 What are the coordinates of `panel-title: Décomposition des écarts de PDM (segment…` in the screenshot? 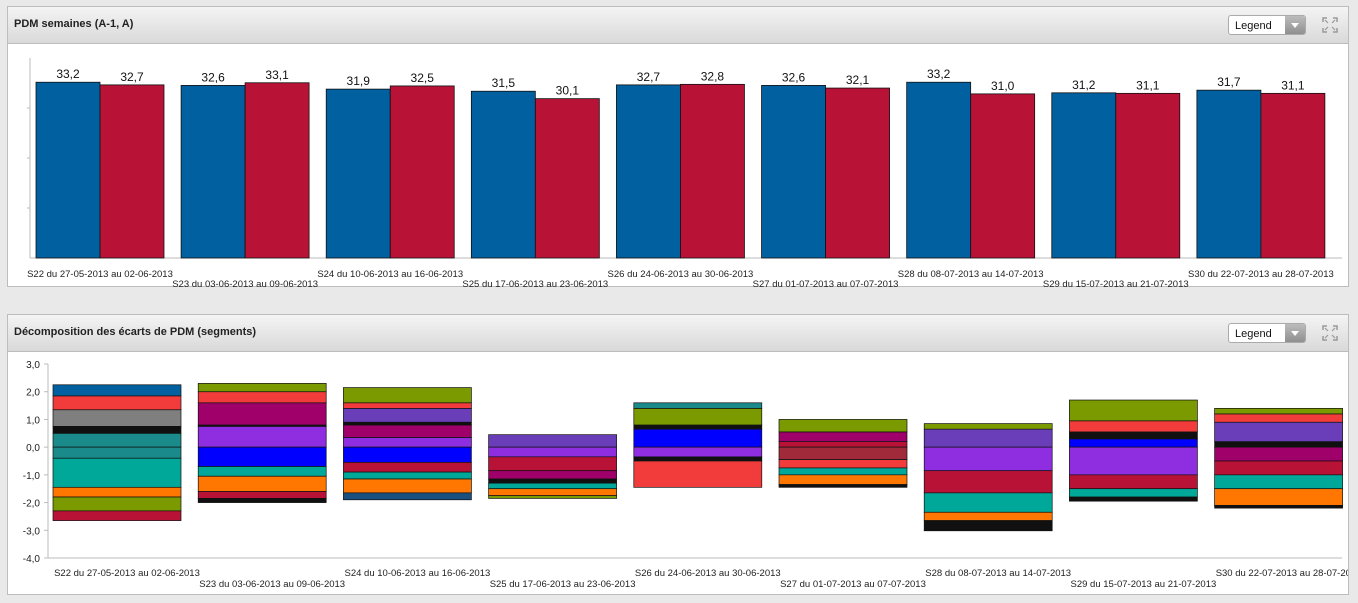 It's located at (135, 332).